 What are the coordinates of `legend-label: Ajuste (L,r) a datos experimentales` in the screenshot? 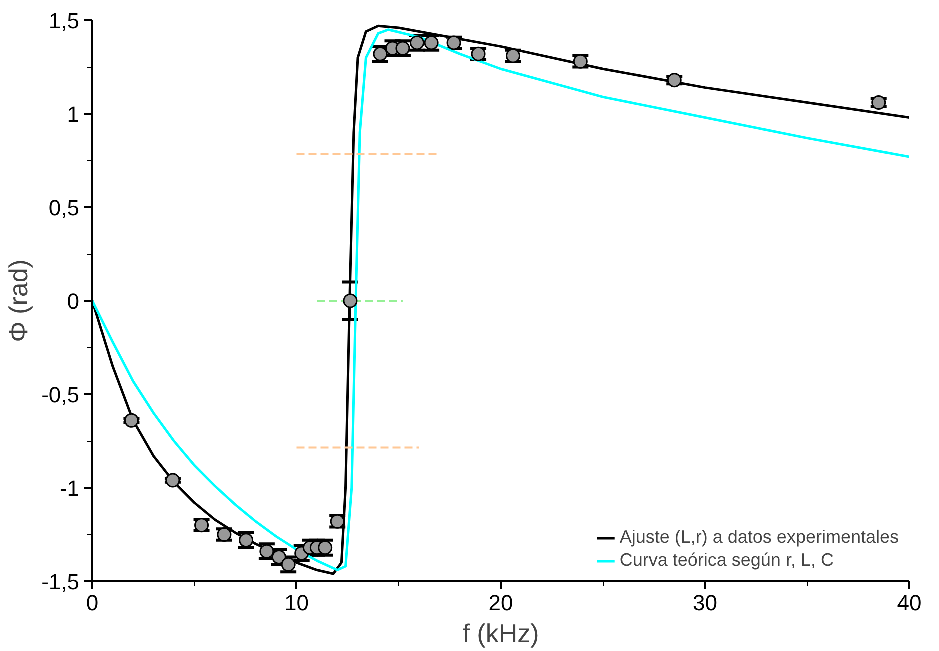 It's located at (759, 537).